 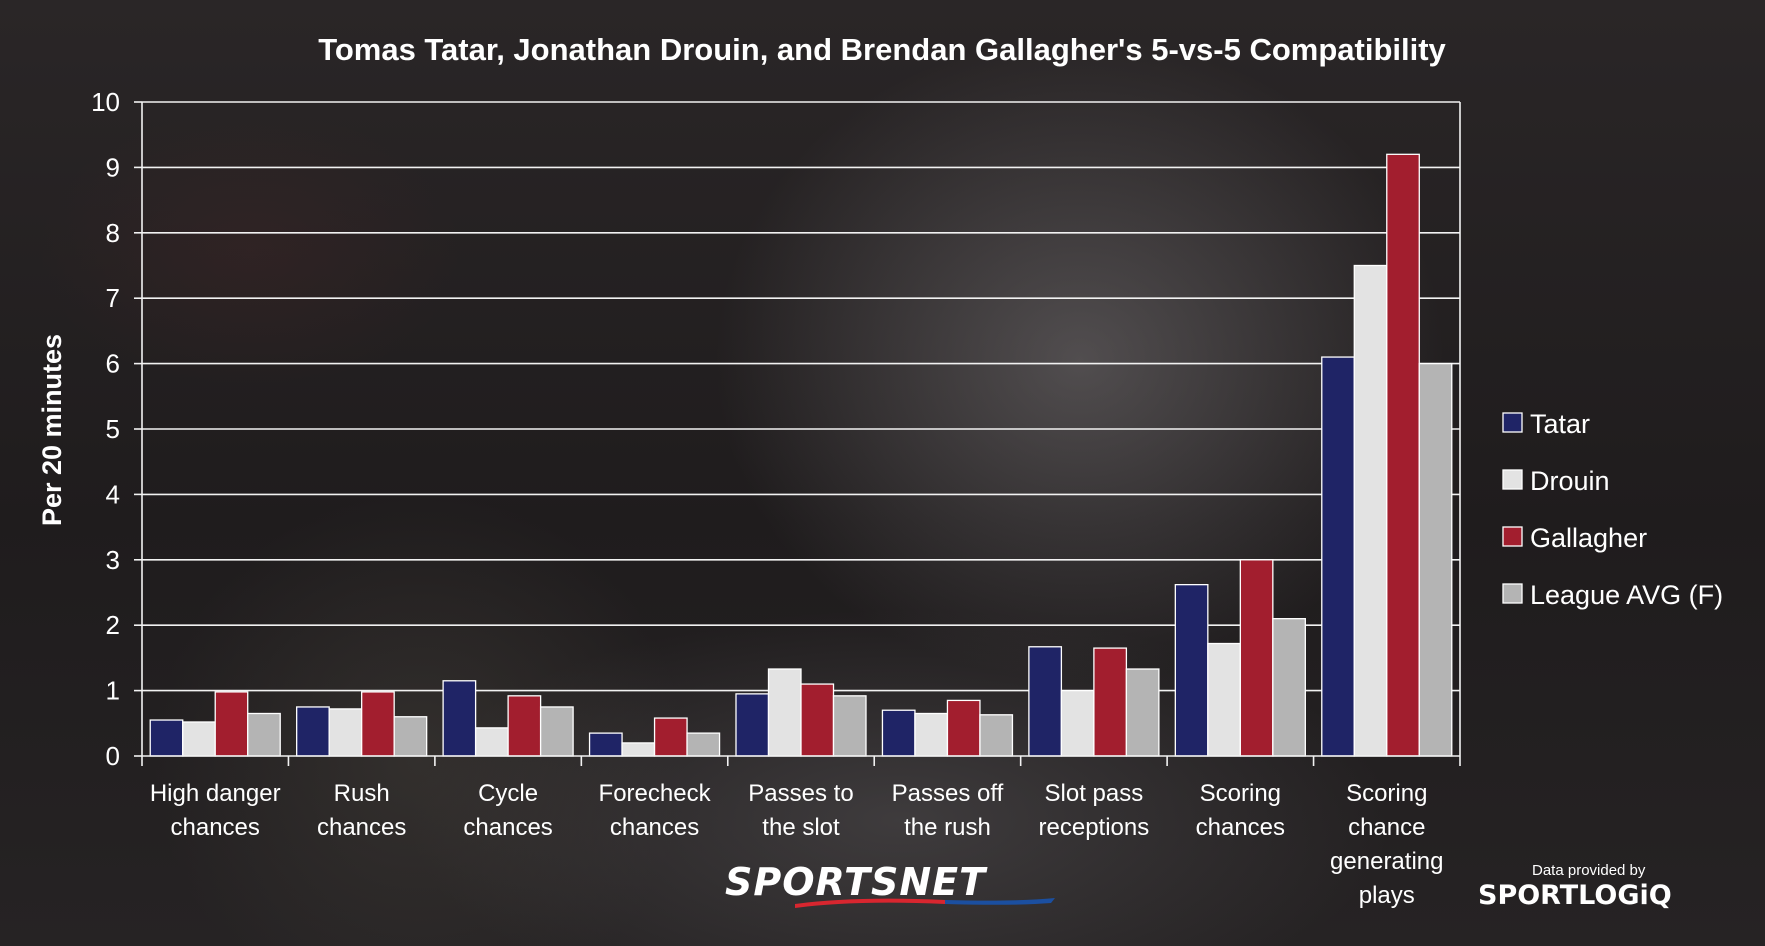 What do you see at coordinates (1589, 870) in the screenshot?
I see `data-credit-label: Data provided by` at bounding box center [1589, 870].